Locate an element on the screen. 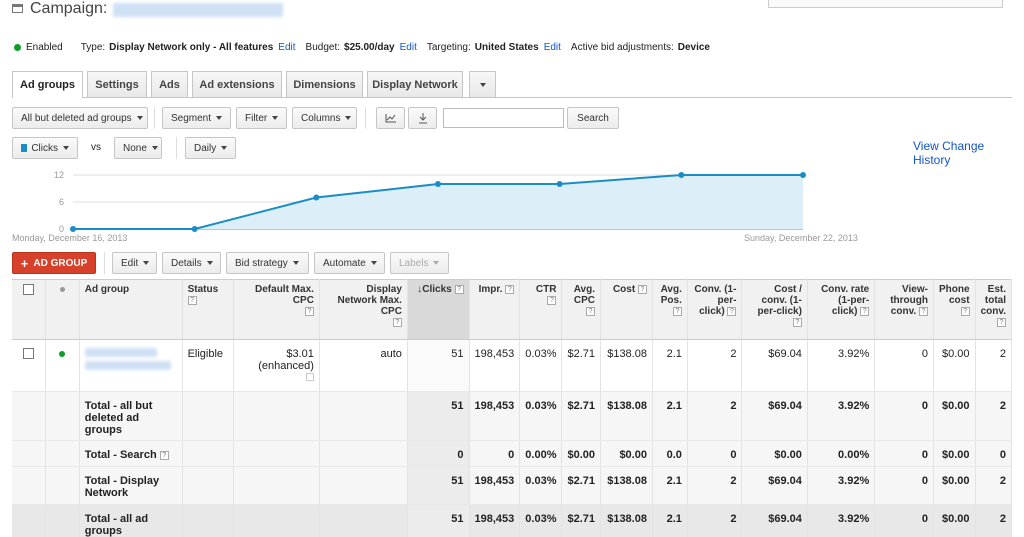 This screenshot has width=1024, height=537. filter-button: Filter is located at coordinates (261, 118).